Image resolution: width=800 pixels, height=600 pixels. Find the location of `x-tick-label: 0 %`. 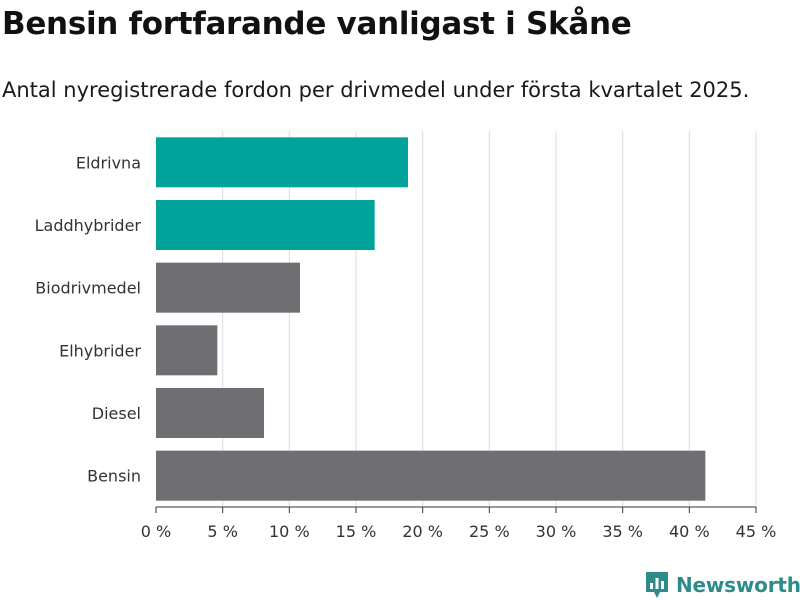

x-tick-label: 0 % is located at coordinates (156, 531).